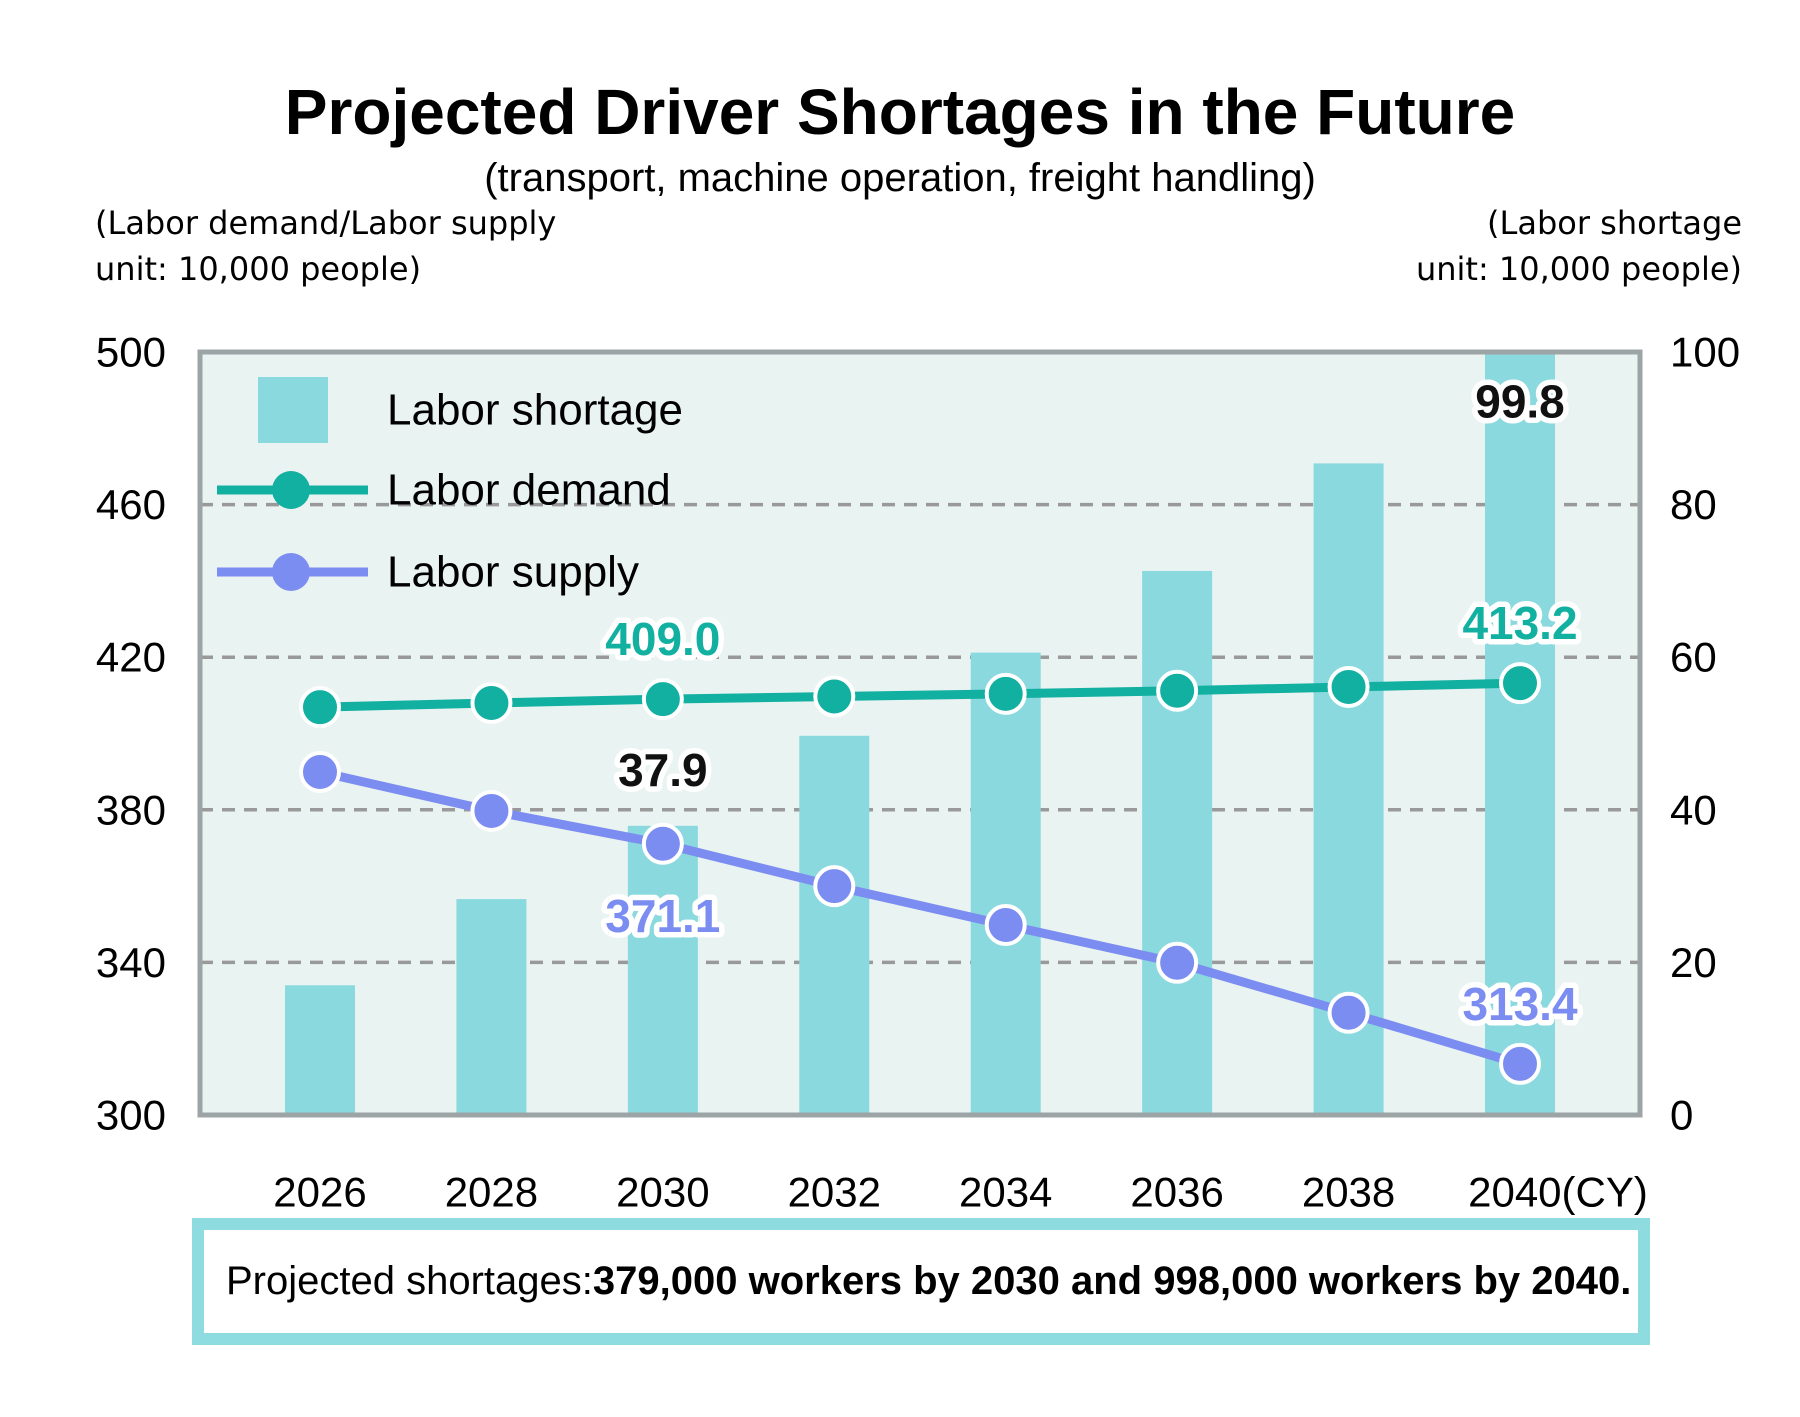 The width and height of the screenshot is (1800, 1417). I want to click on left-axis-tick-label: 340, so click(131, 962).